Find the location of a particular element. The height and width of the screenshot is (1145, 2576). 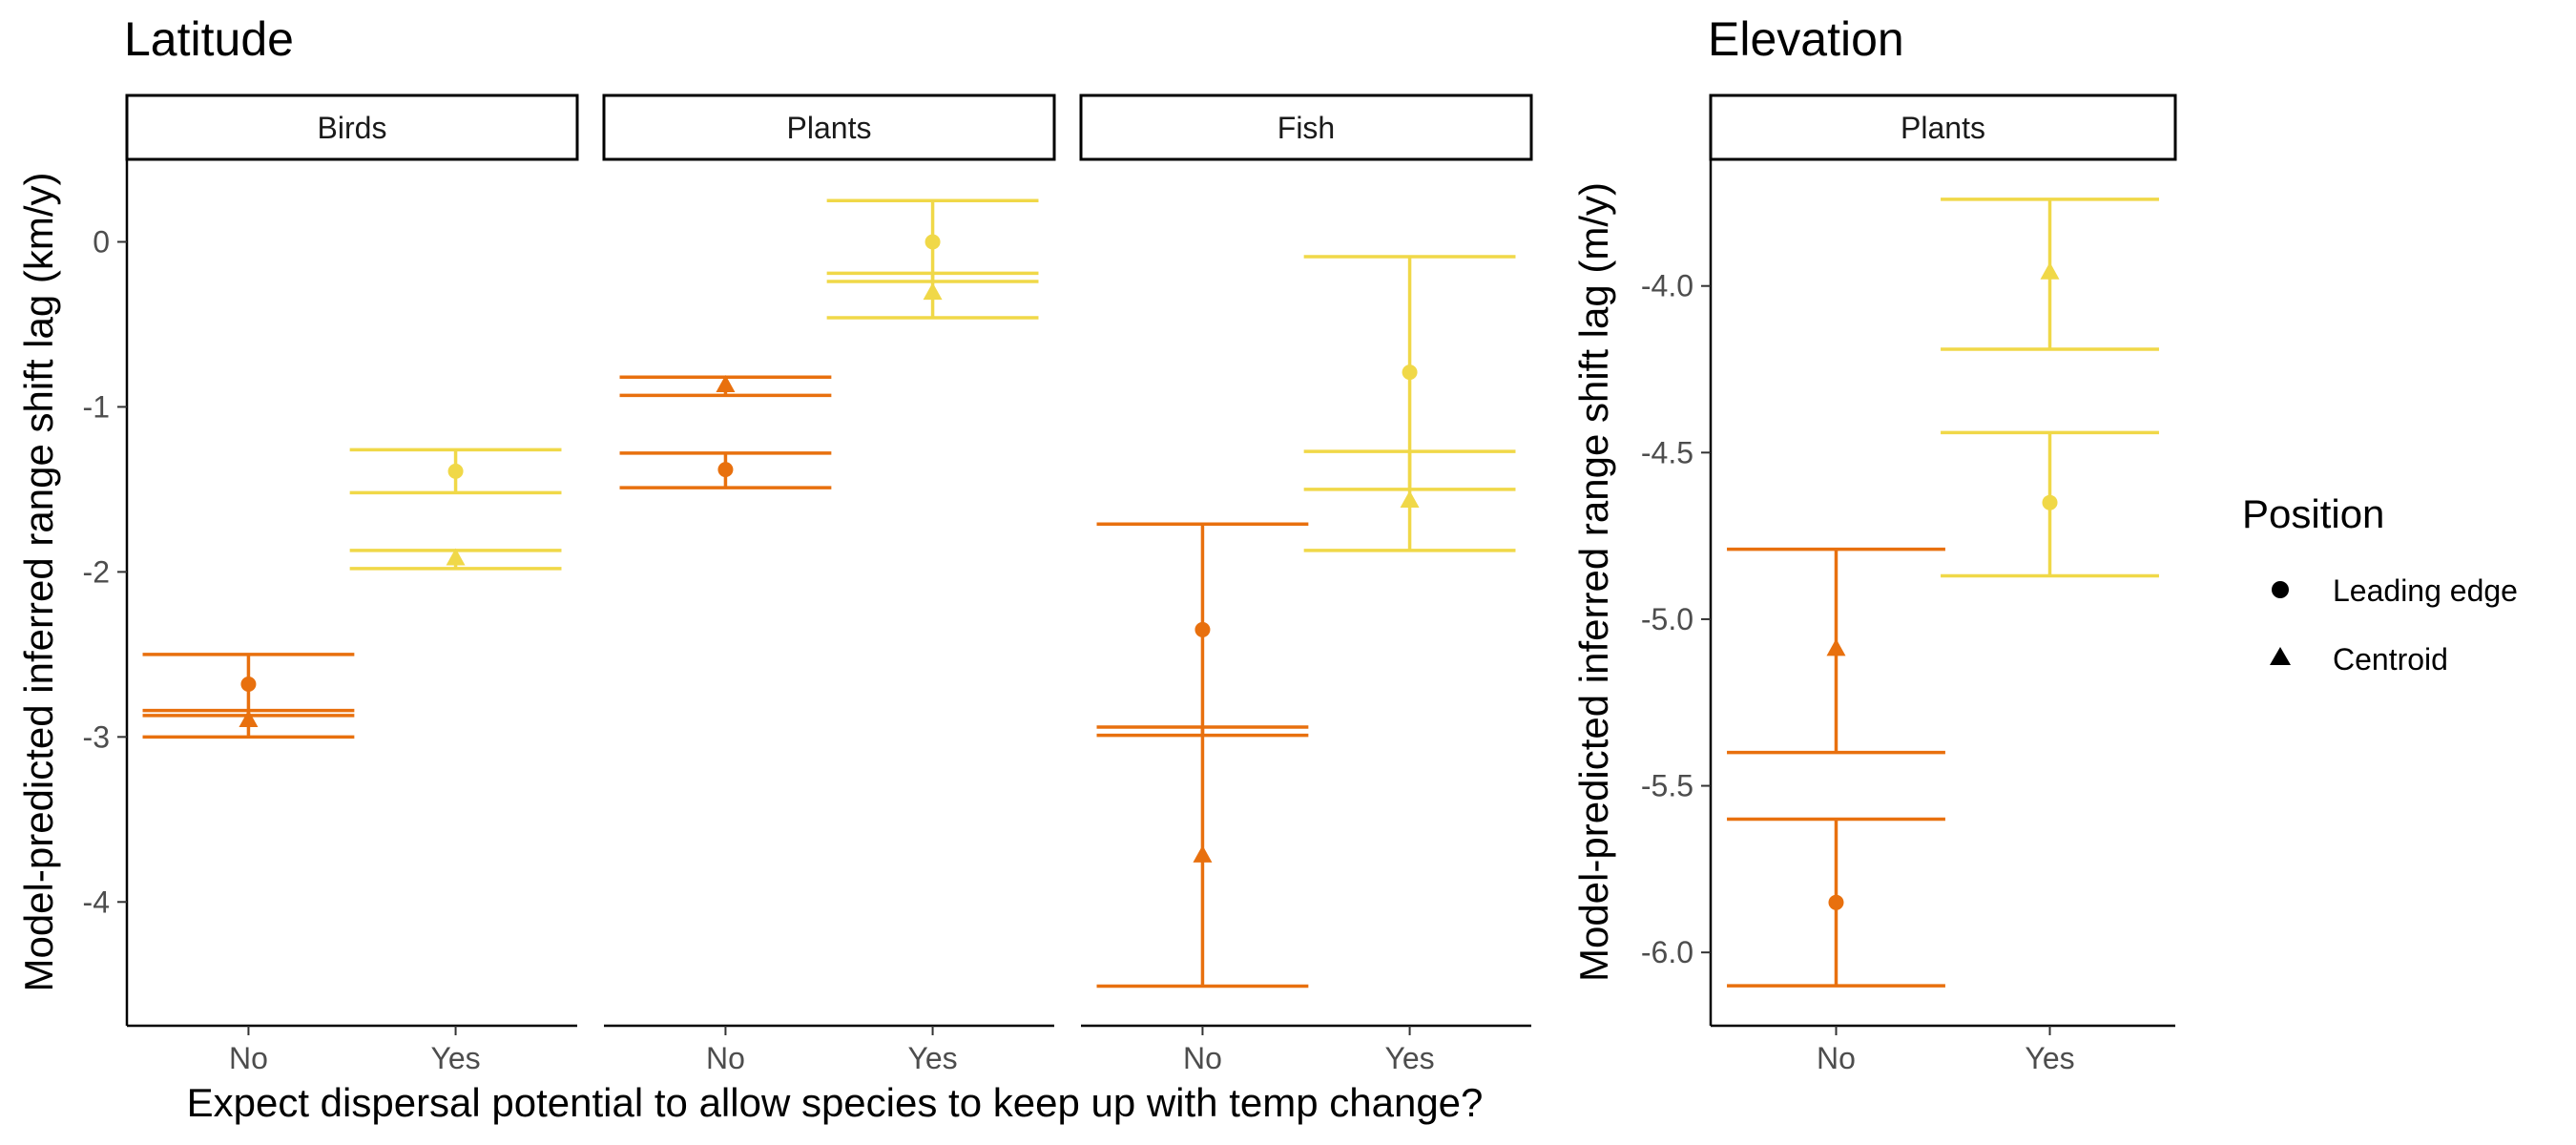

y-tick-label: -5.0 is located at coordinates (1667, 619).